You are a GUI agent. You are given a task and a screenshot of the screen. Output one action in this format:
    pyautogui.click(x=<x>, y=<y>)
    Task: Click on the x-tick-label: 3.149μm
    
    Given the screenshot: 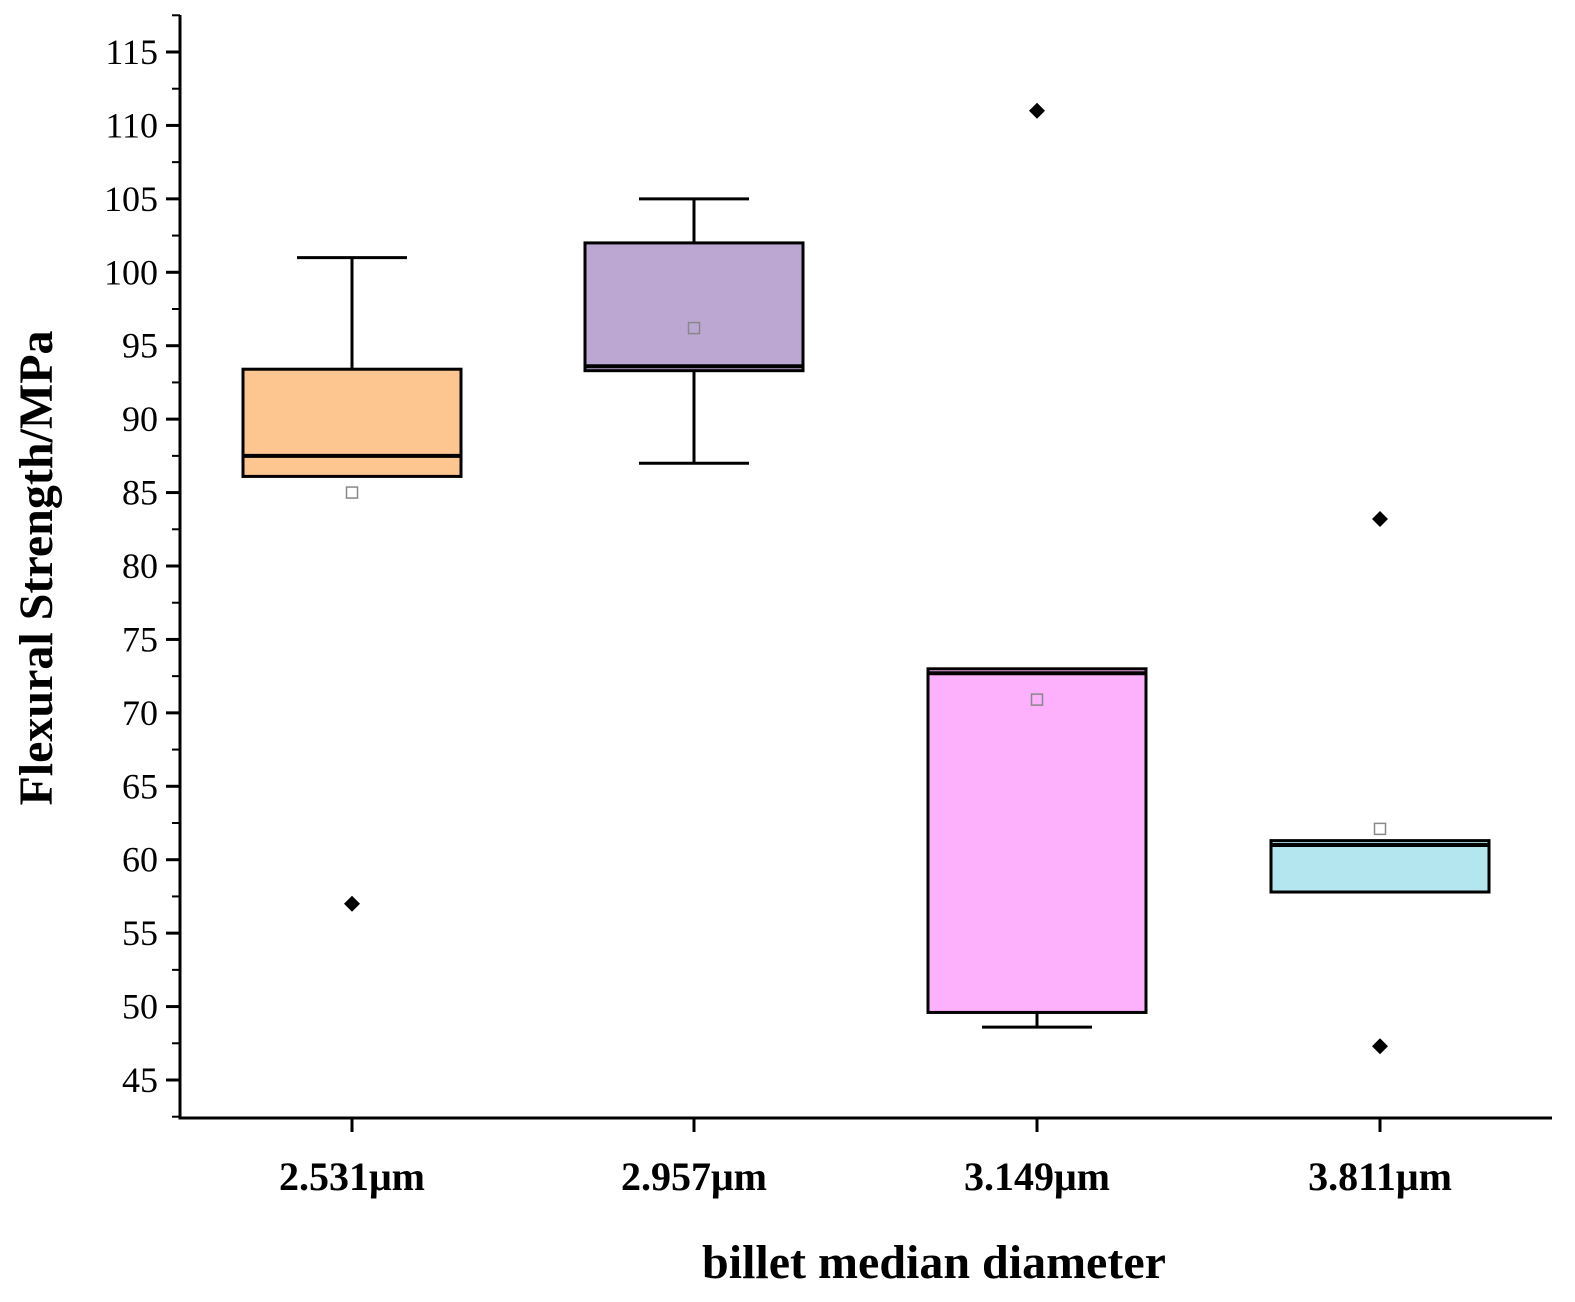 What is the action you would take?
    pyautogui.click(x=1037, y=1176)
    